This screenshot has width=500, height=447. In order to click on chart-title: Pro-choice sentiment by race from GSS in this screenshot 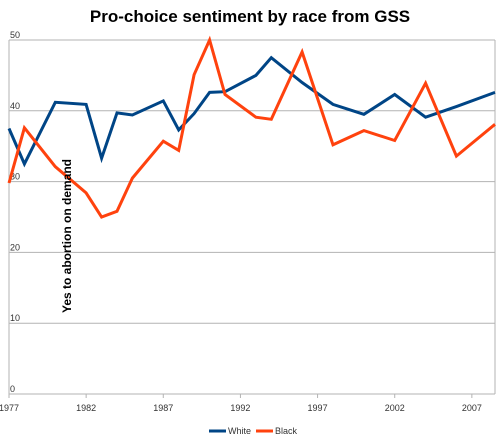, I will do `click(250, 16)`.